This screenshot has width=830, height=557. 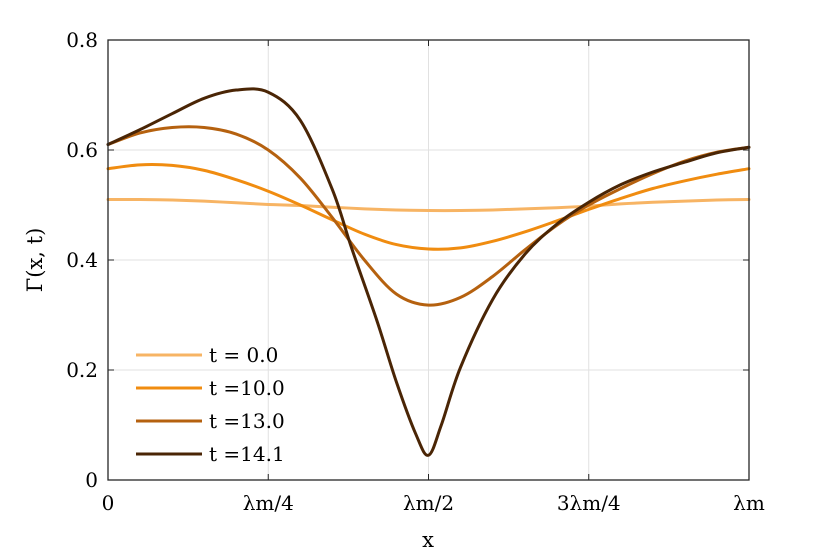 I want to click on y-tick-label-1: 0.2, so click(x=82, y=370).